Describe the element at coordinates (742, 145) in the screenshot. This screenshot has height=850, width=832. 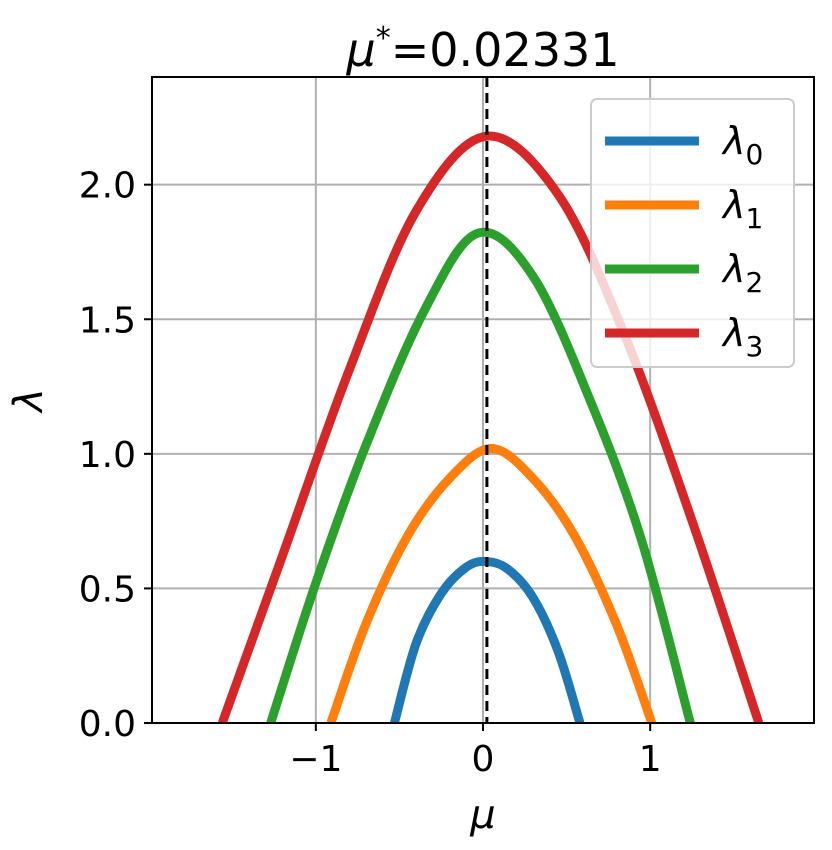
I see `legend-label: λ0` at that location.